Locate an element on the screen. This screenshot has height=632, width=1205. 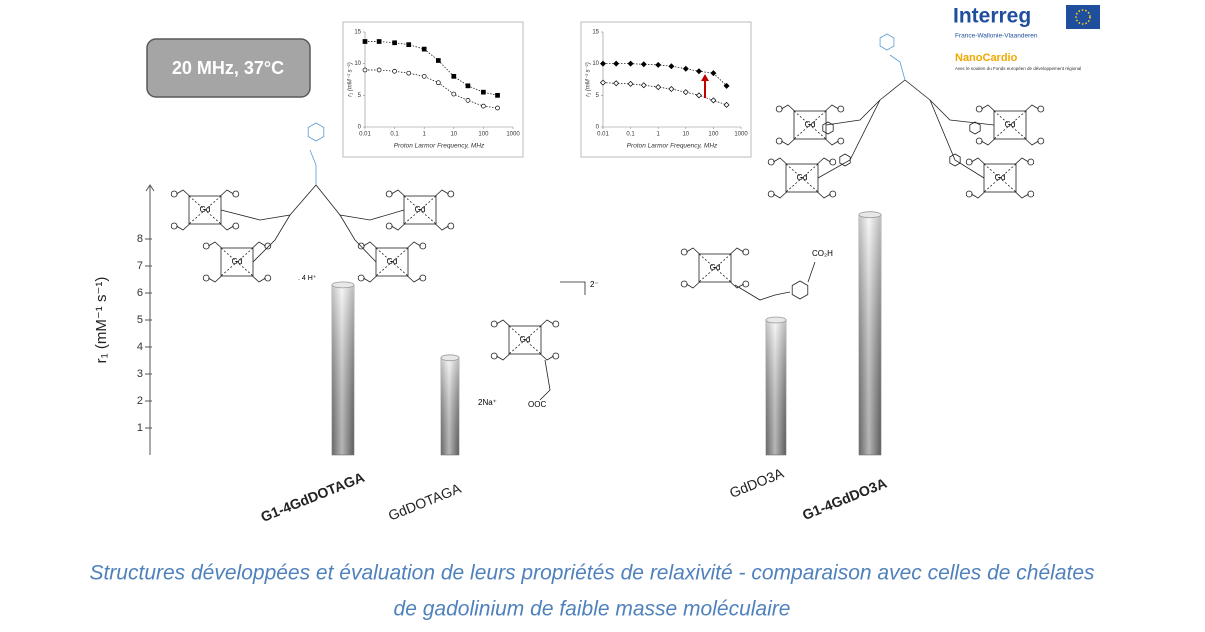
x-axis-title: Proton Larmor Frequency, MHz is located at coordinates (439, 146).